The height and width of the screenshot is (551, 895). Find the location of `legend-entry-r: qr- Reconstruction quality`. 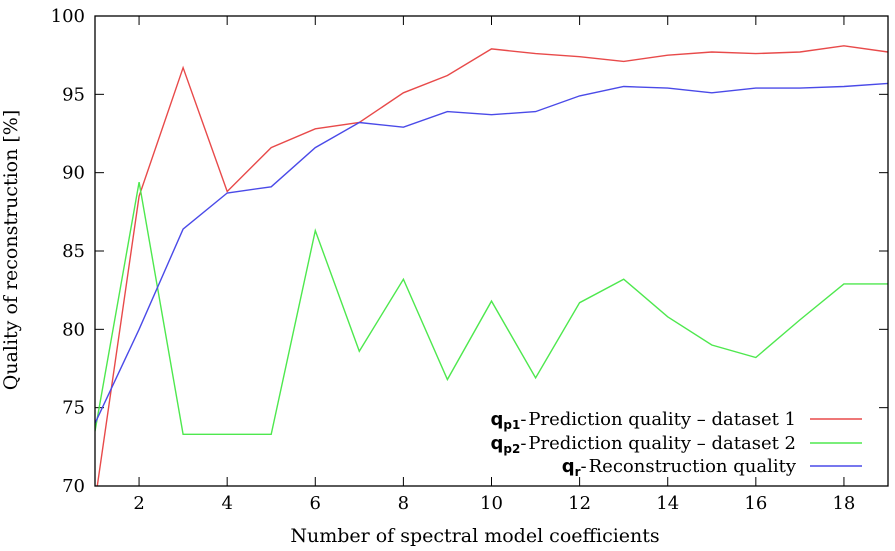

legend-entry-r: qr- Reconstruction quality is located at coordinates (679, 467).